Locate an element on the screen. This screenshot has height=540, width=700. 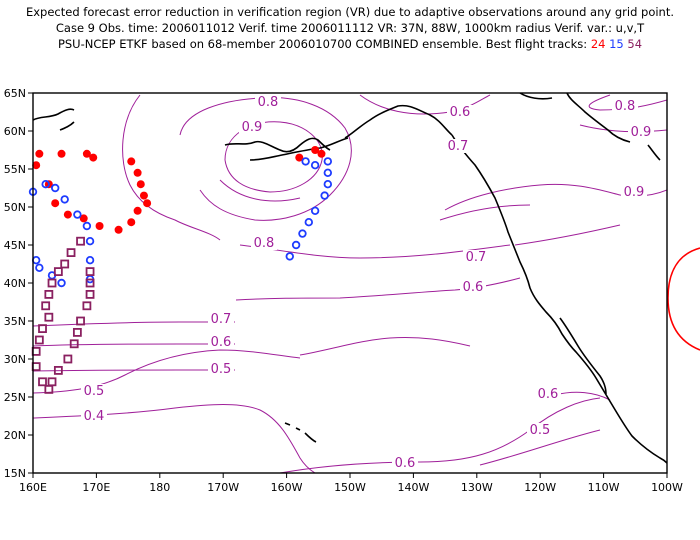
track-15-legend: 15 is located at coordinates (616, 44).